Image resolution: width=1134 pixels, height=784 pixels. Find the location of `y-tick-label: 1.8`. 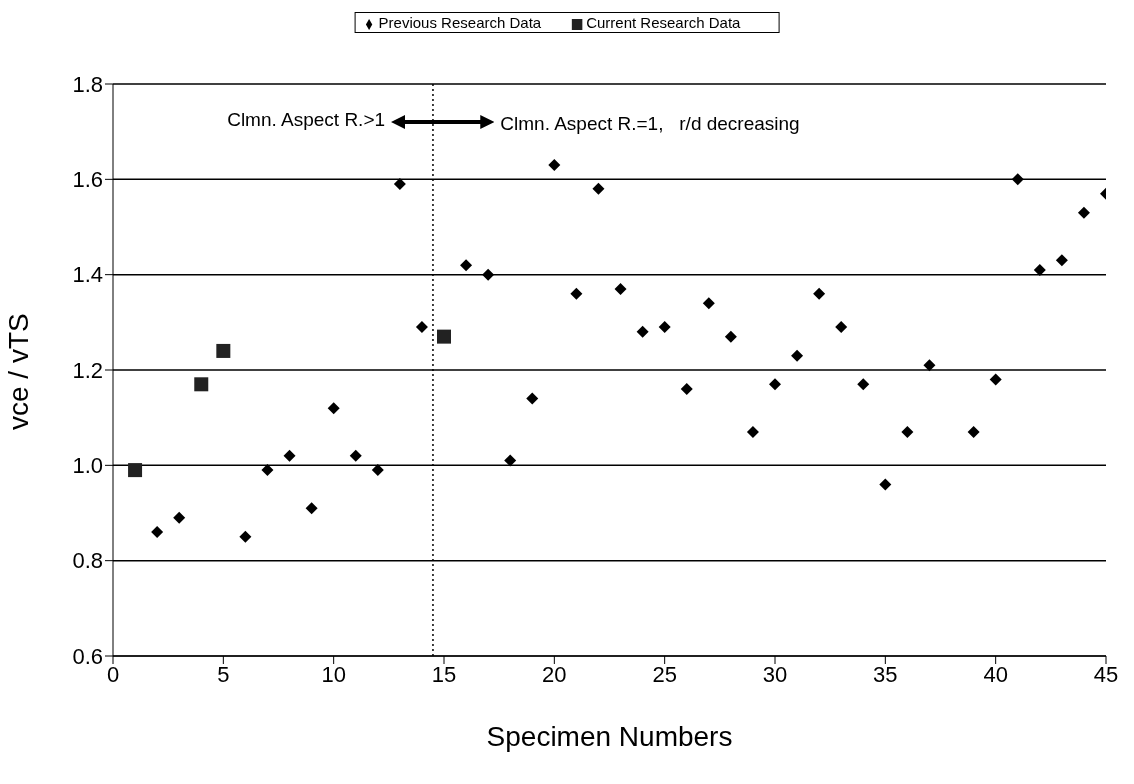

y-tick-label: 1.8 is located at coordinates (87, 84).